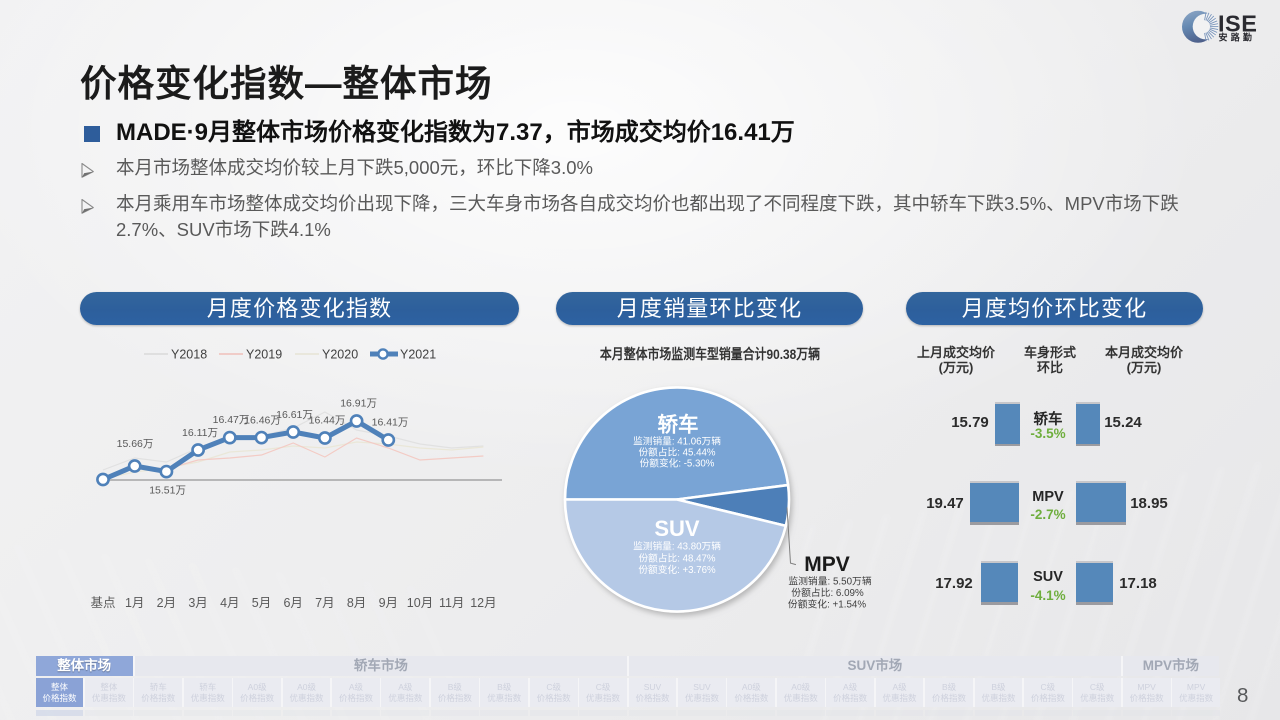 The height and width of the screenshot is (720, 1280). What do you see at coordinates (451, 603) in the screenshot?
I see `svg-text: 11月` at bounding box center [451, 603].